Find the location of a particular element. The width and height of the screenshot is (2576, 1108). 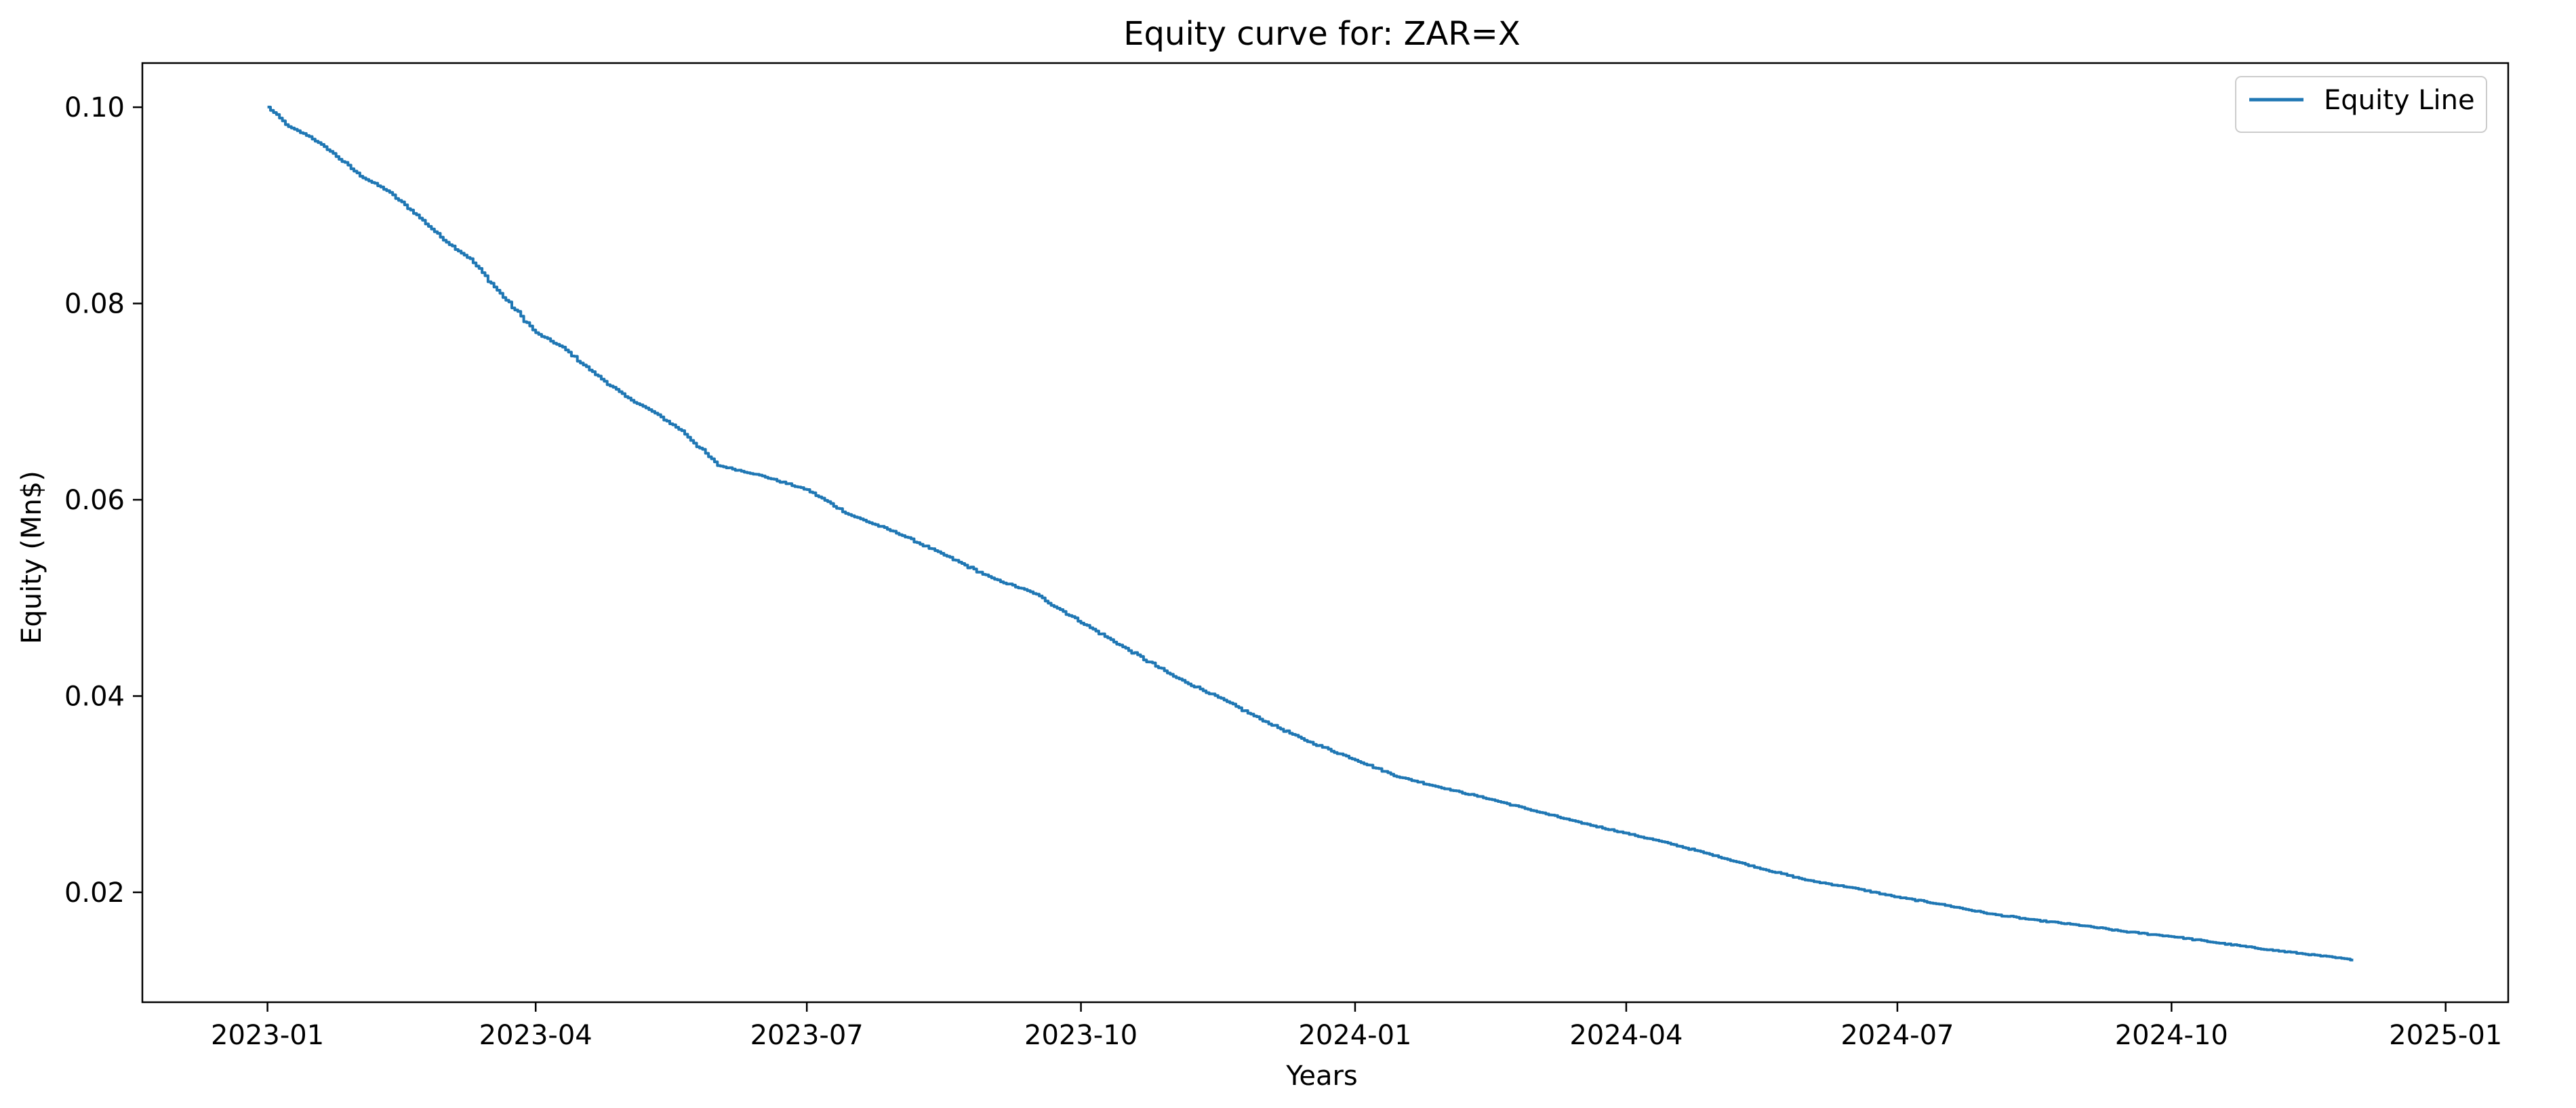

legend-box is located at coordinates (2361, 105).